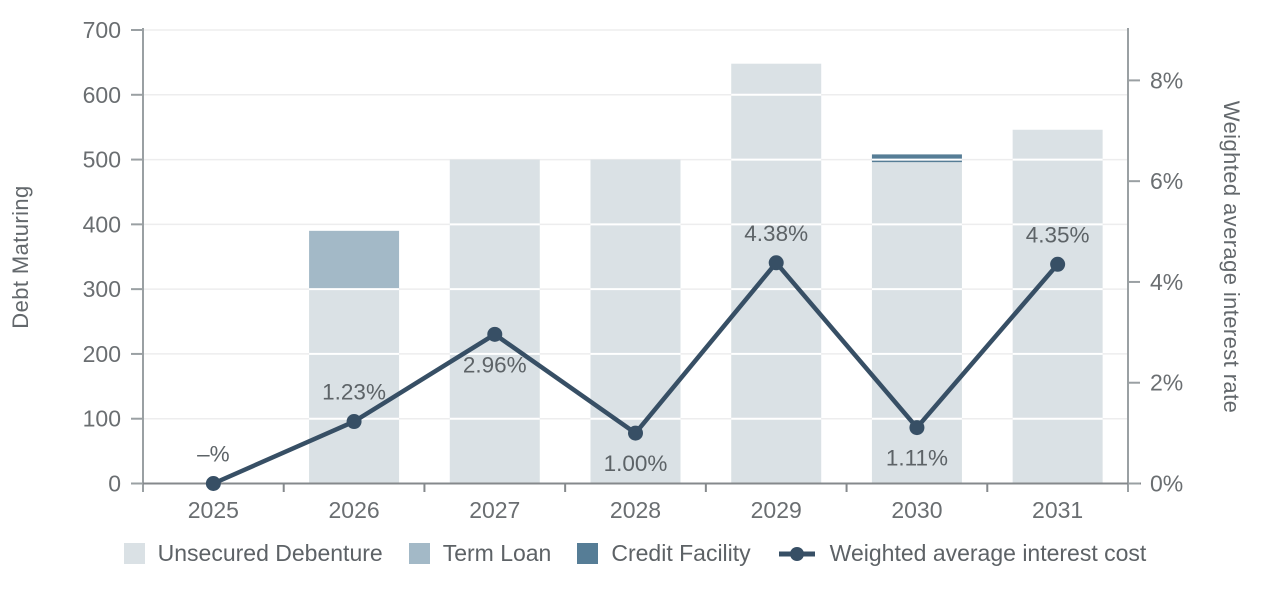 The image size is (1270, 600). Describe the element at coordinates (636, 463) in the screenshot. I see `interest-rate-data-label: 1.00%` at that location.